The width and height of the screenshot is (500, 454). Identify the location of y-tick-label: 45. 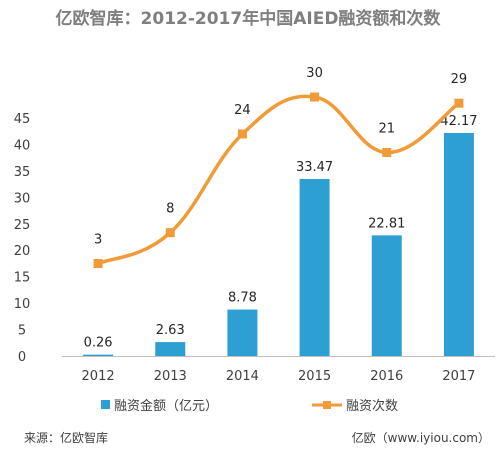
(22, 119).